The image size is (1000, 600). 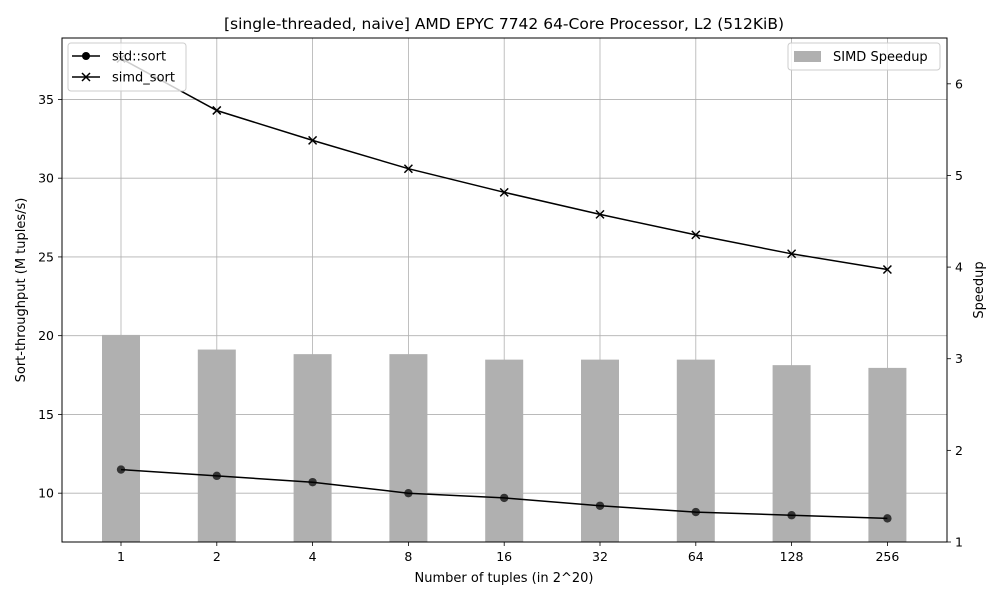 What do you see at coordinates (959, 175) in the screenshot?
I see `right-tick-label: 5` at bounding box center [959, 175].